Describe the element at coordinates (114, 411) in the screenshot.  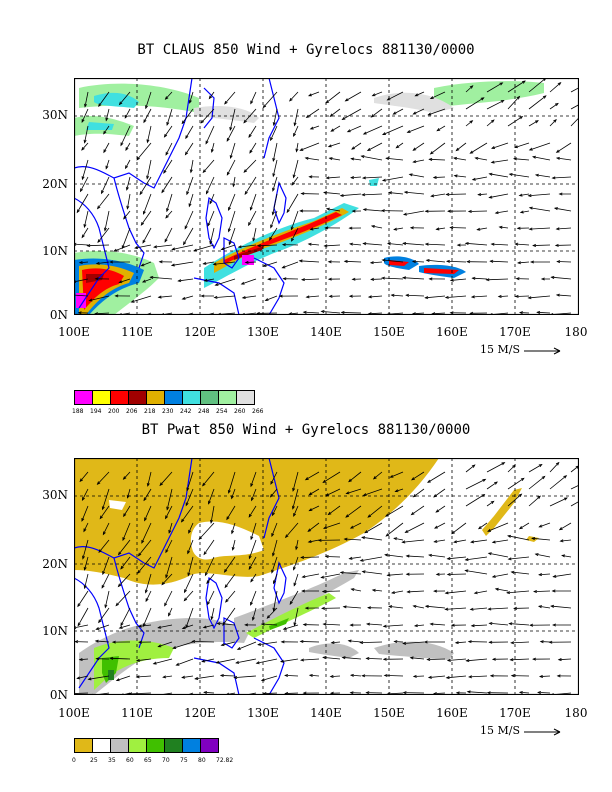
I see `colorbar-label: 200` at that location.